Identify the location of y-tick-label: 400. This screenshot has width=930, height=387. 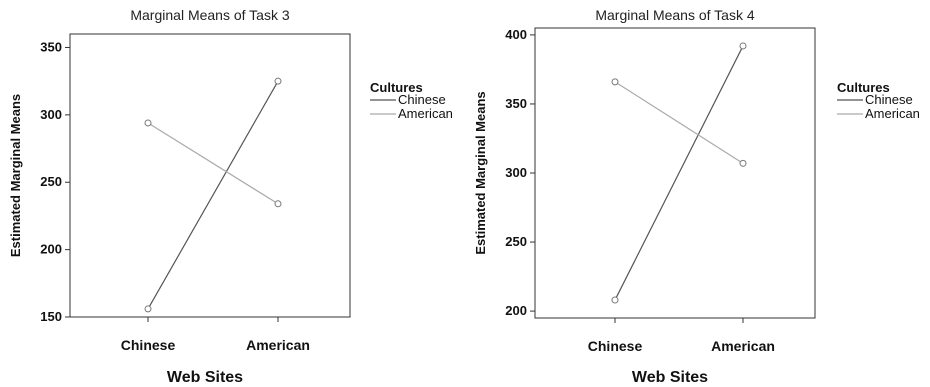
(516, 34).